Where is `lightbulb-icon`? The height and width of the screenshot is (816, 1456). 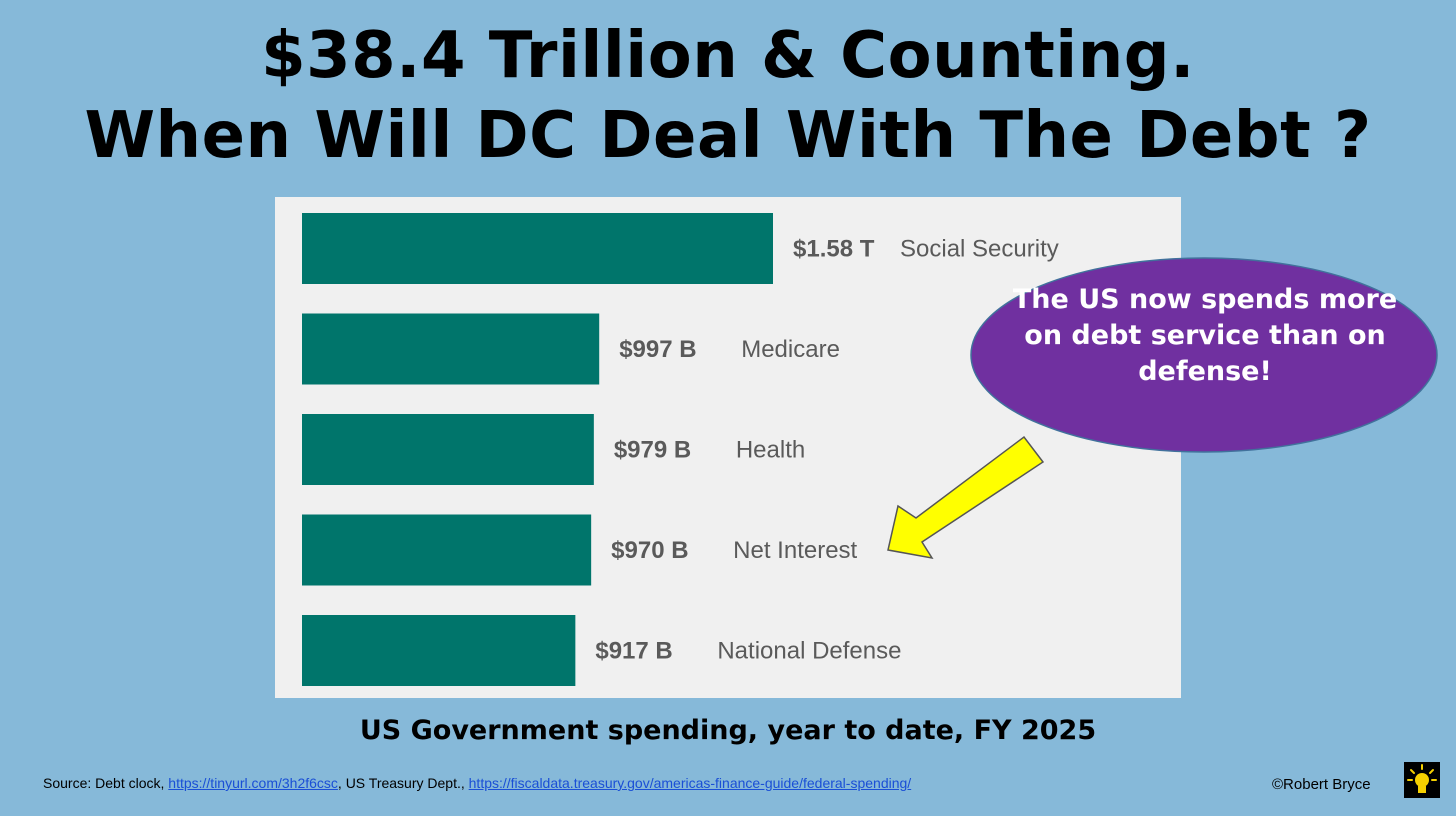 lightbulb-icon is located at coordinates (1422, 780).